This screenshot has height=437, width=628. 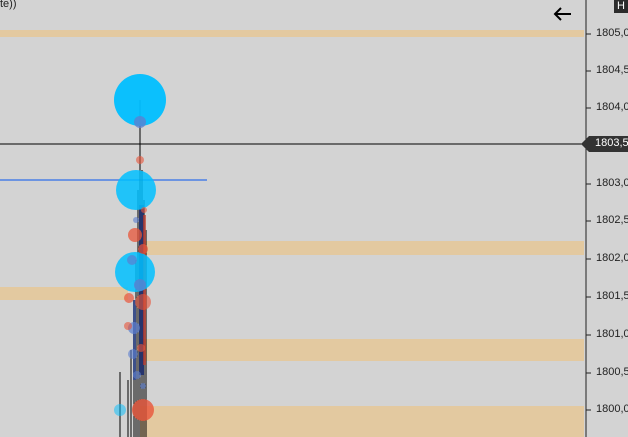 I want to click on back-button, so click(x=563, y=14).